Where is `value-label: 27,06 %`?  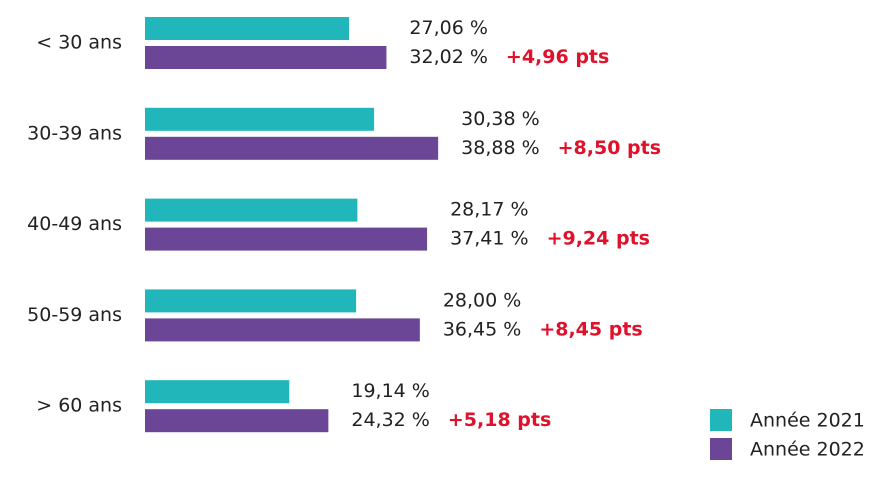
value-label: 27,06 % is located at coordinates (448, 28).